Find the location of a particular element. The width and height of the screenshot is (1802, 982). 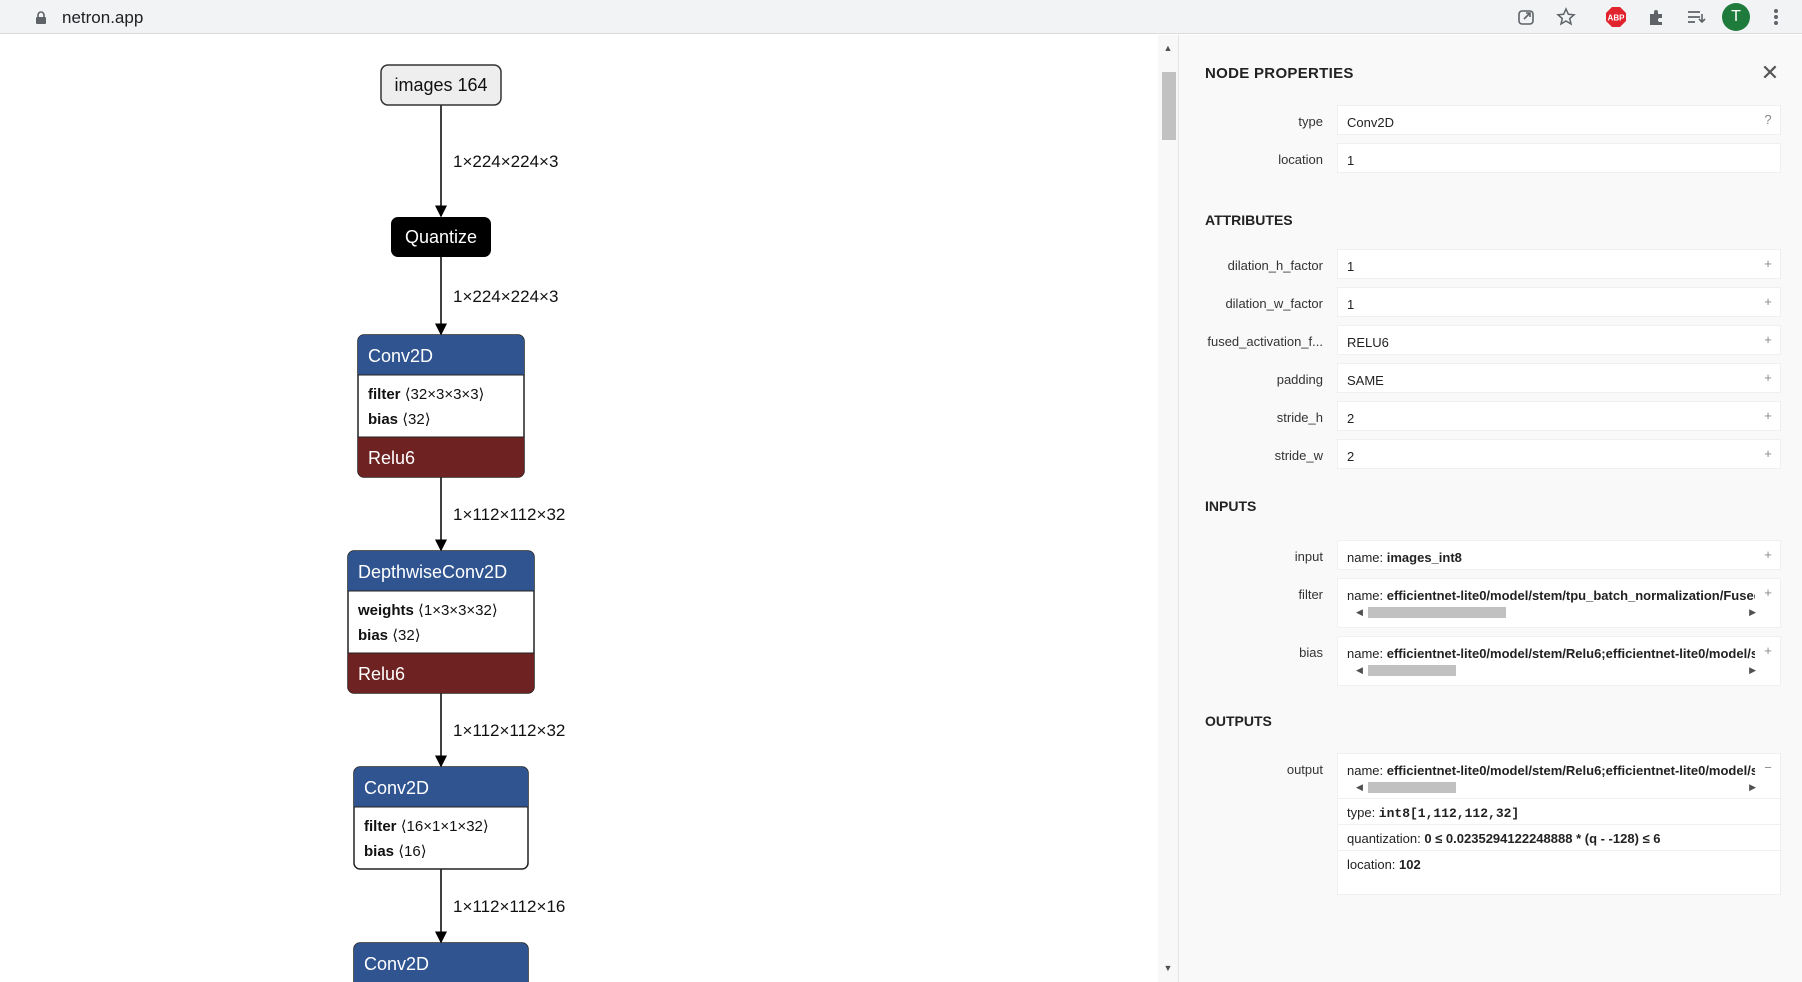

help-icon: ? is located at coordinates (1768, 119).